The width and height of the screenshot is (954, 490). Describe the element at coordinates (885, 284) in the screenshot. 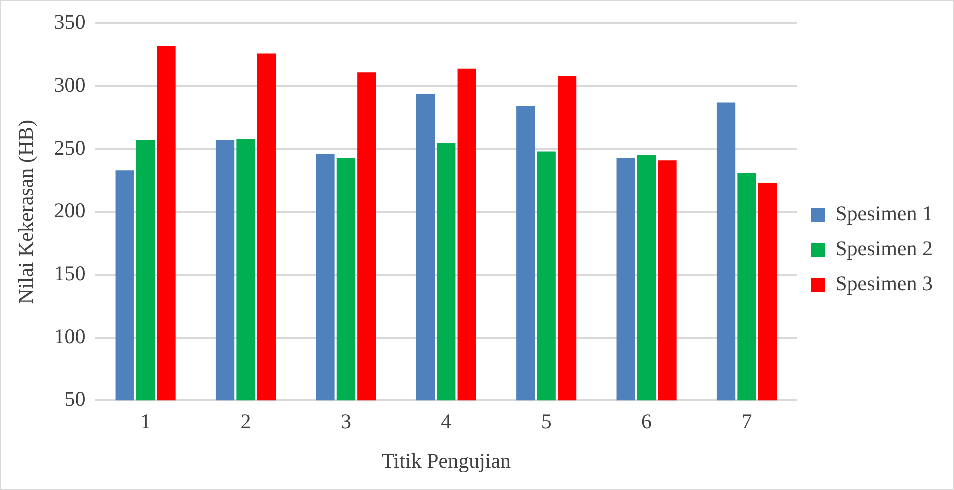

I see `legend-label: Spesimen 3` at that location.